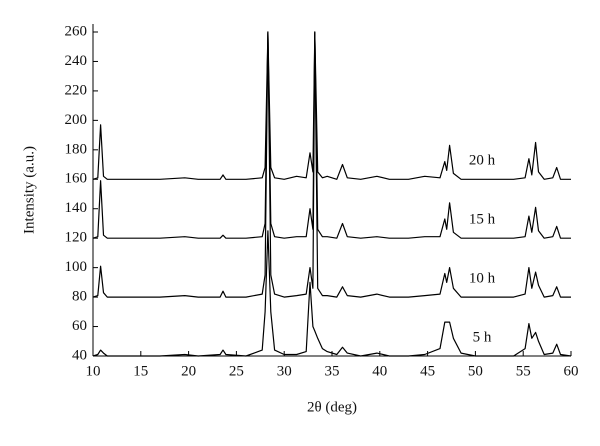 The image size is (600, 446). Describe the element at coordinates (475, 371) in the screenshot. I see `x-tick-label: 50` at that location.